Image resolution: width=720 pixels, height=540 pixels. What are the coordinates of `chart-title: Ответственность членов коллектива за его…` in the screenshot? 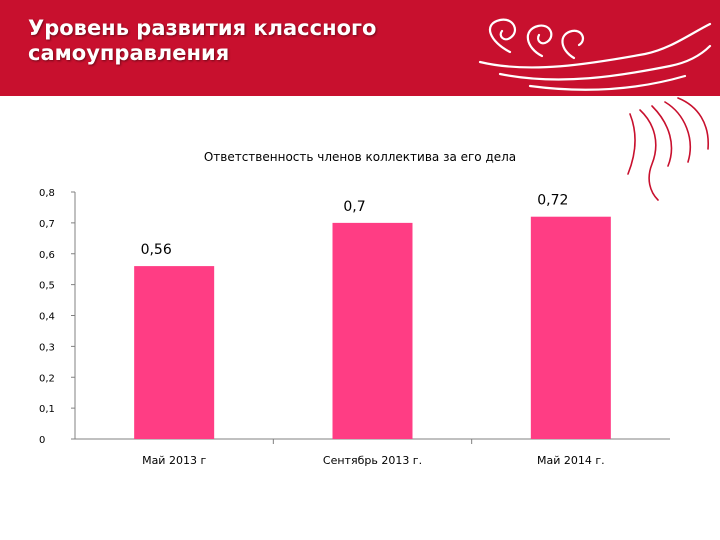 It's located at (360, 157).